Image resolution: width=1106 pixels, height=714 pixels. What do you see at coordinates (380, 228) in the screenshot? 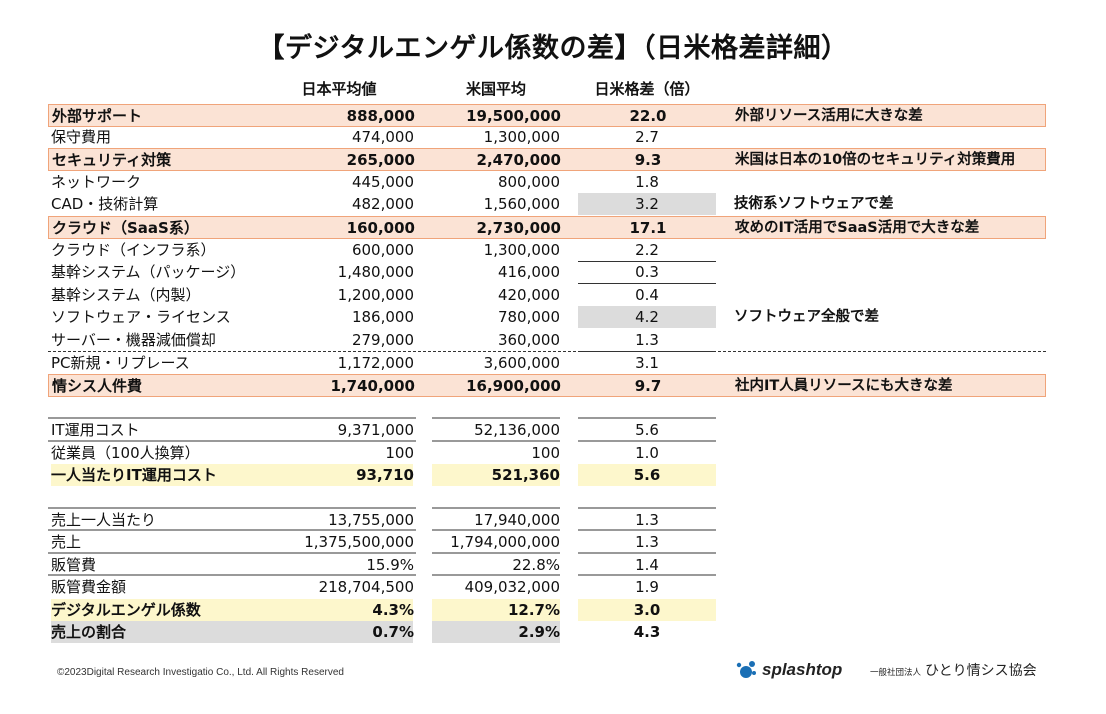
I see `row-japan-value: 160,000` at bounding box center [380, 228].